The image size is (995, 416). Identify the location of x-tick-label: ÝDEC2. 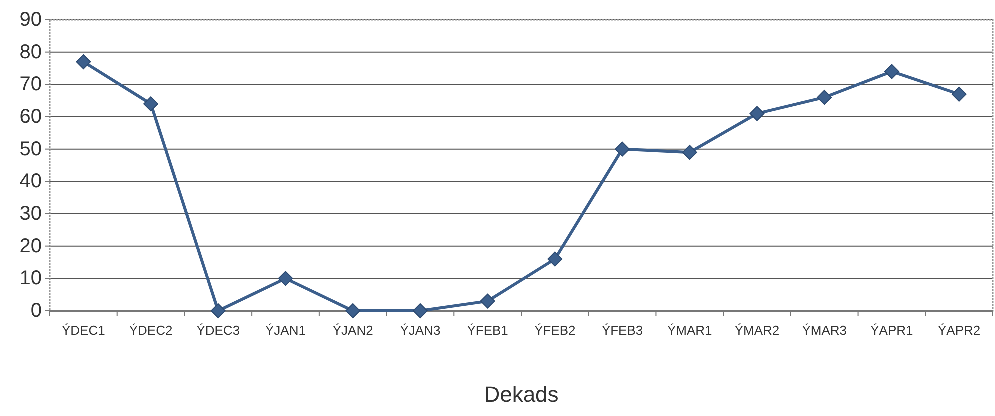
(151, 330).